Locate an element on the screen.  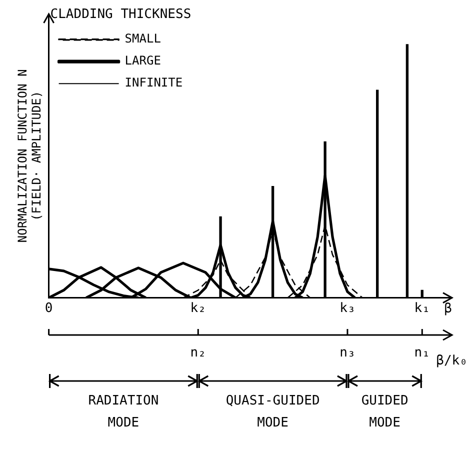
legend-label: LARGE is located at coordinates (142, 61).